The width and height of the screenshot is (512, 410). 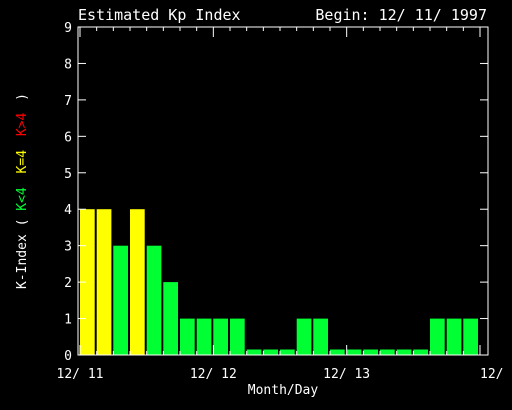 I want to click on y-axis-label-suffix: ), so click(x=22, y=97).